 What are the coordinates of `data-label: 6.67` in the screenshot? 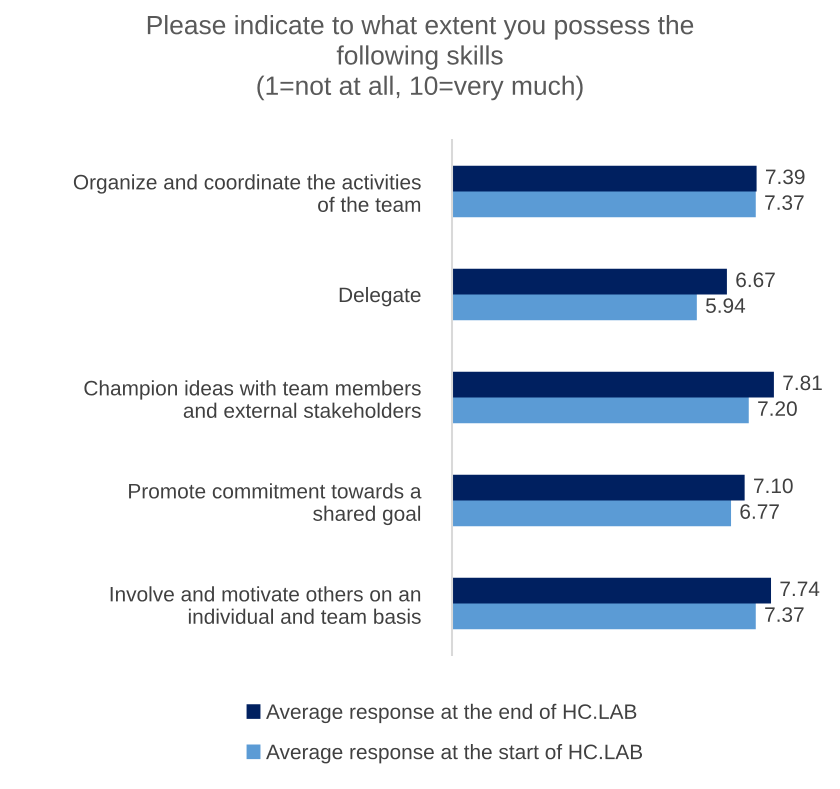 It's located at (755, 280).